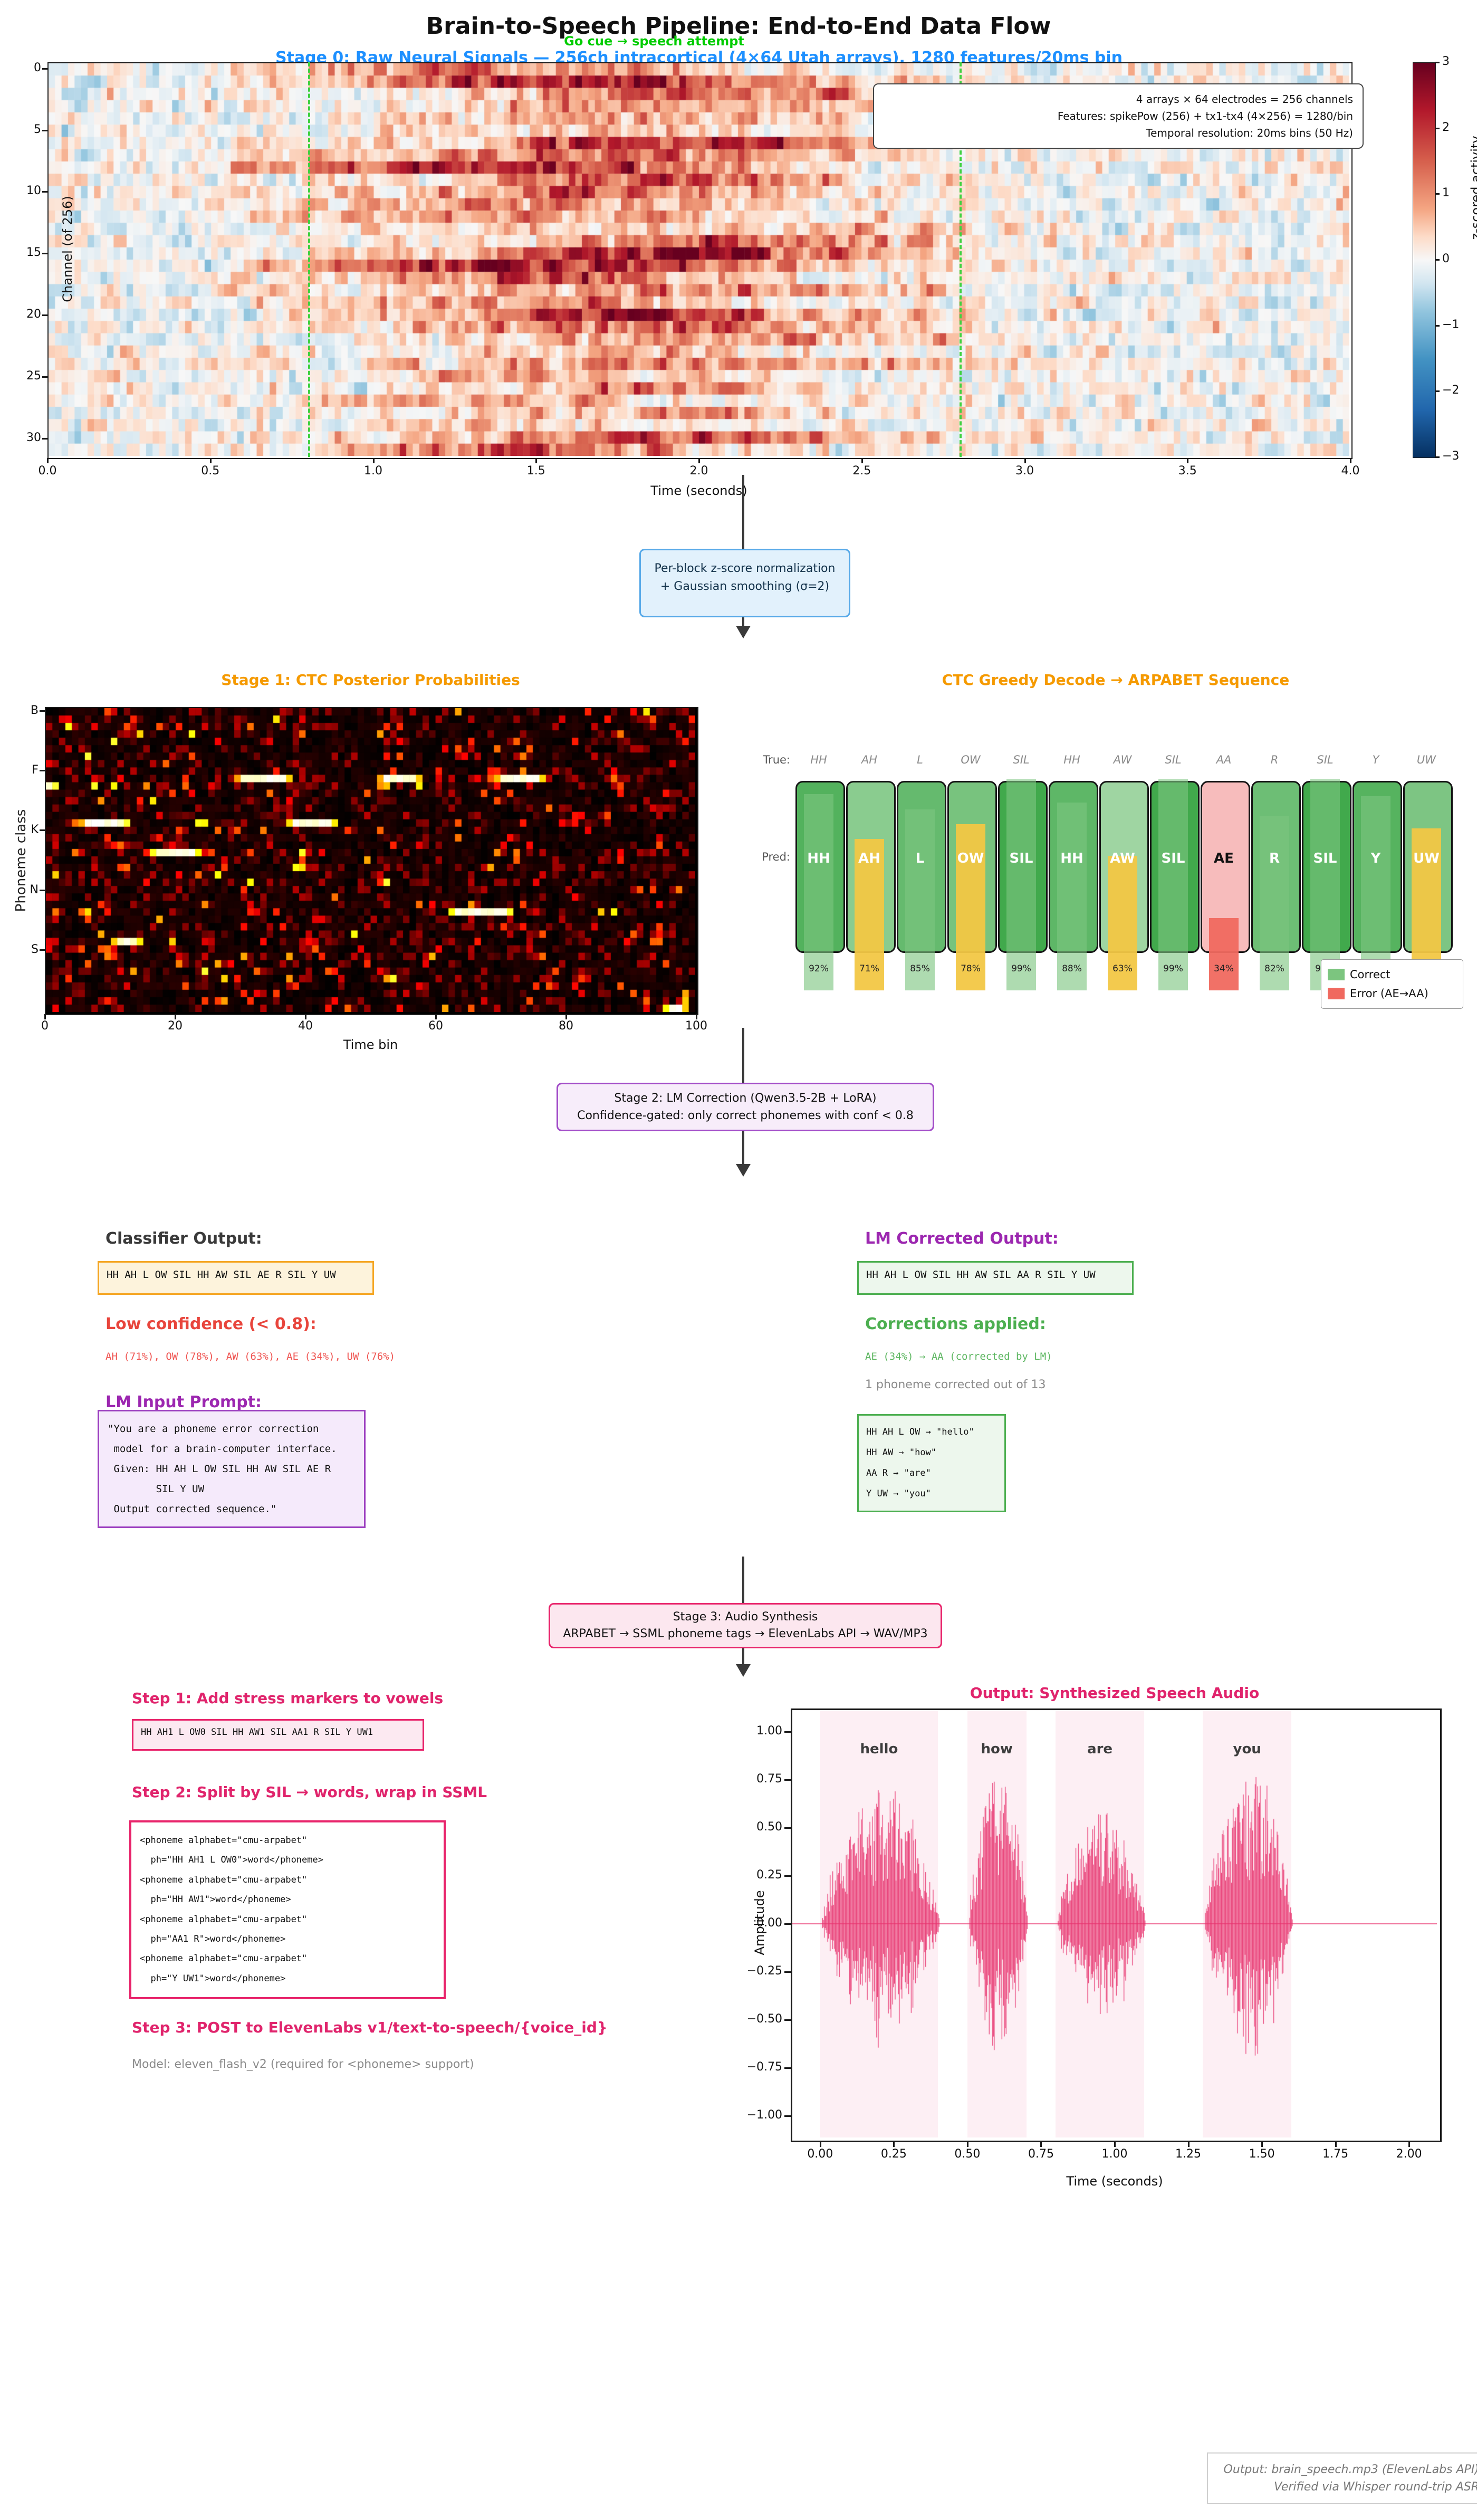  What do you see at coordinates (184, 1402) in the screenshot?
I see `lm-prompt-header: LM Input Prompt:` at bounding box center [184, 1402].